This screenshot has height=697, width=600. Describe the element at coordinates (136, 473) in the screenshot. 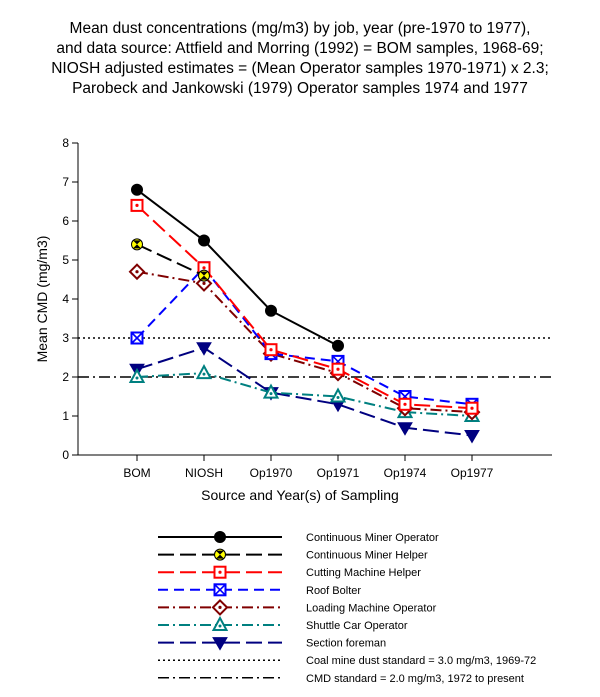

I see `x-tick-label: BOM` at that location.